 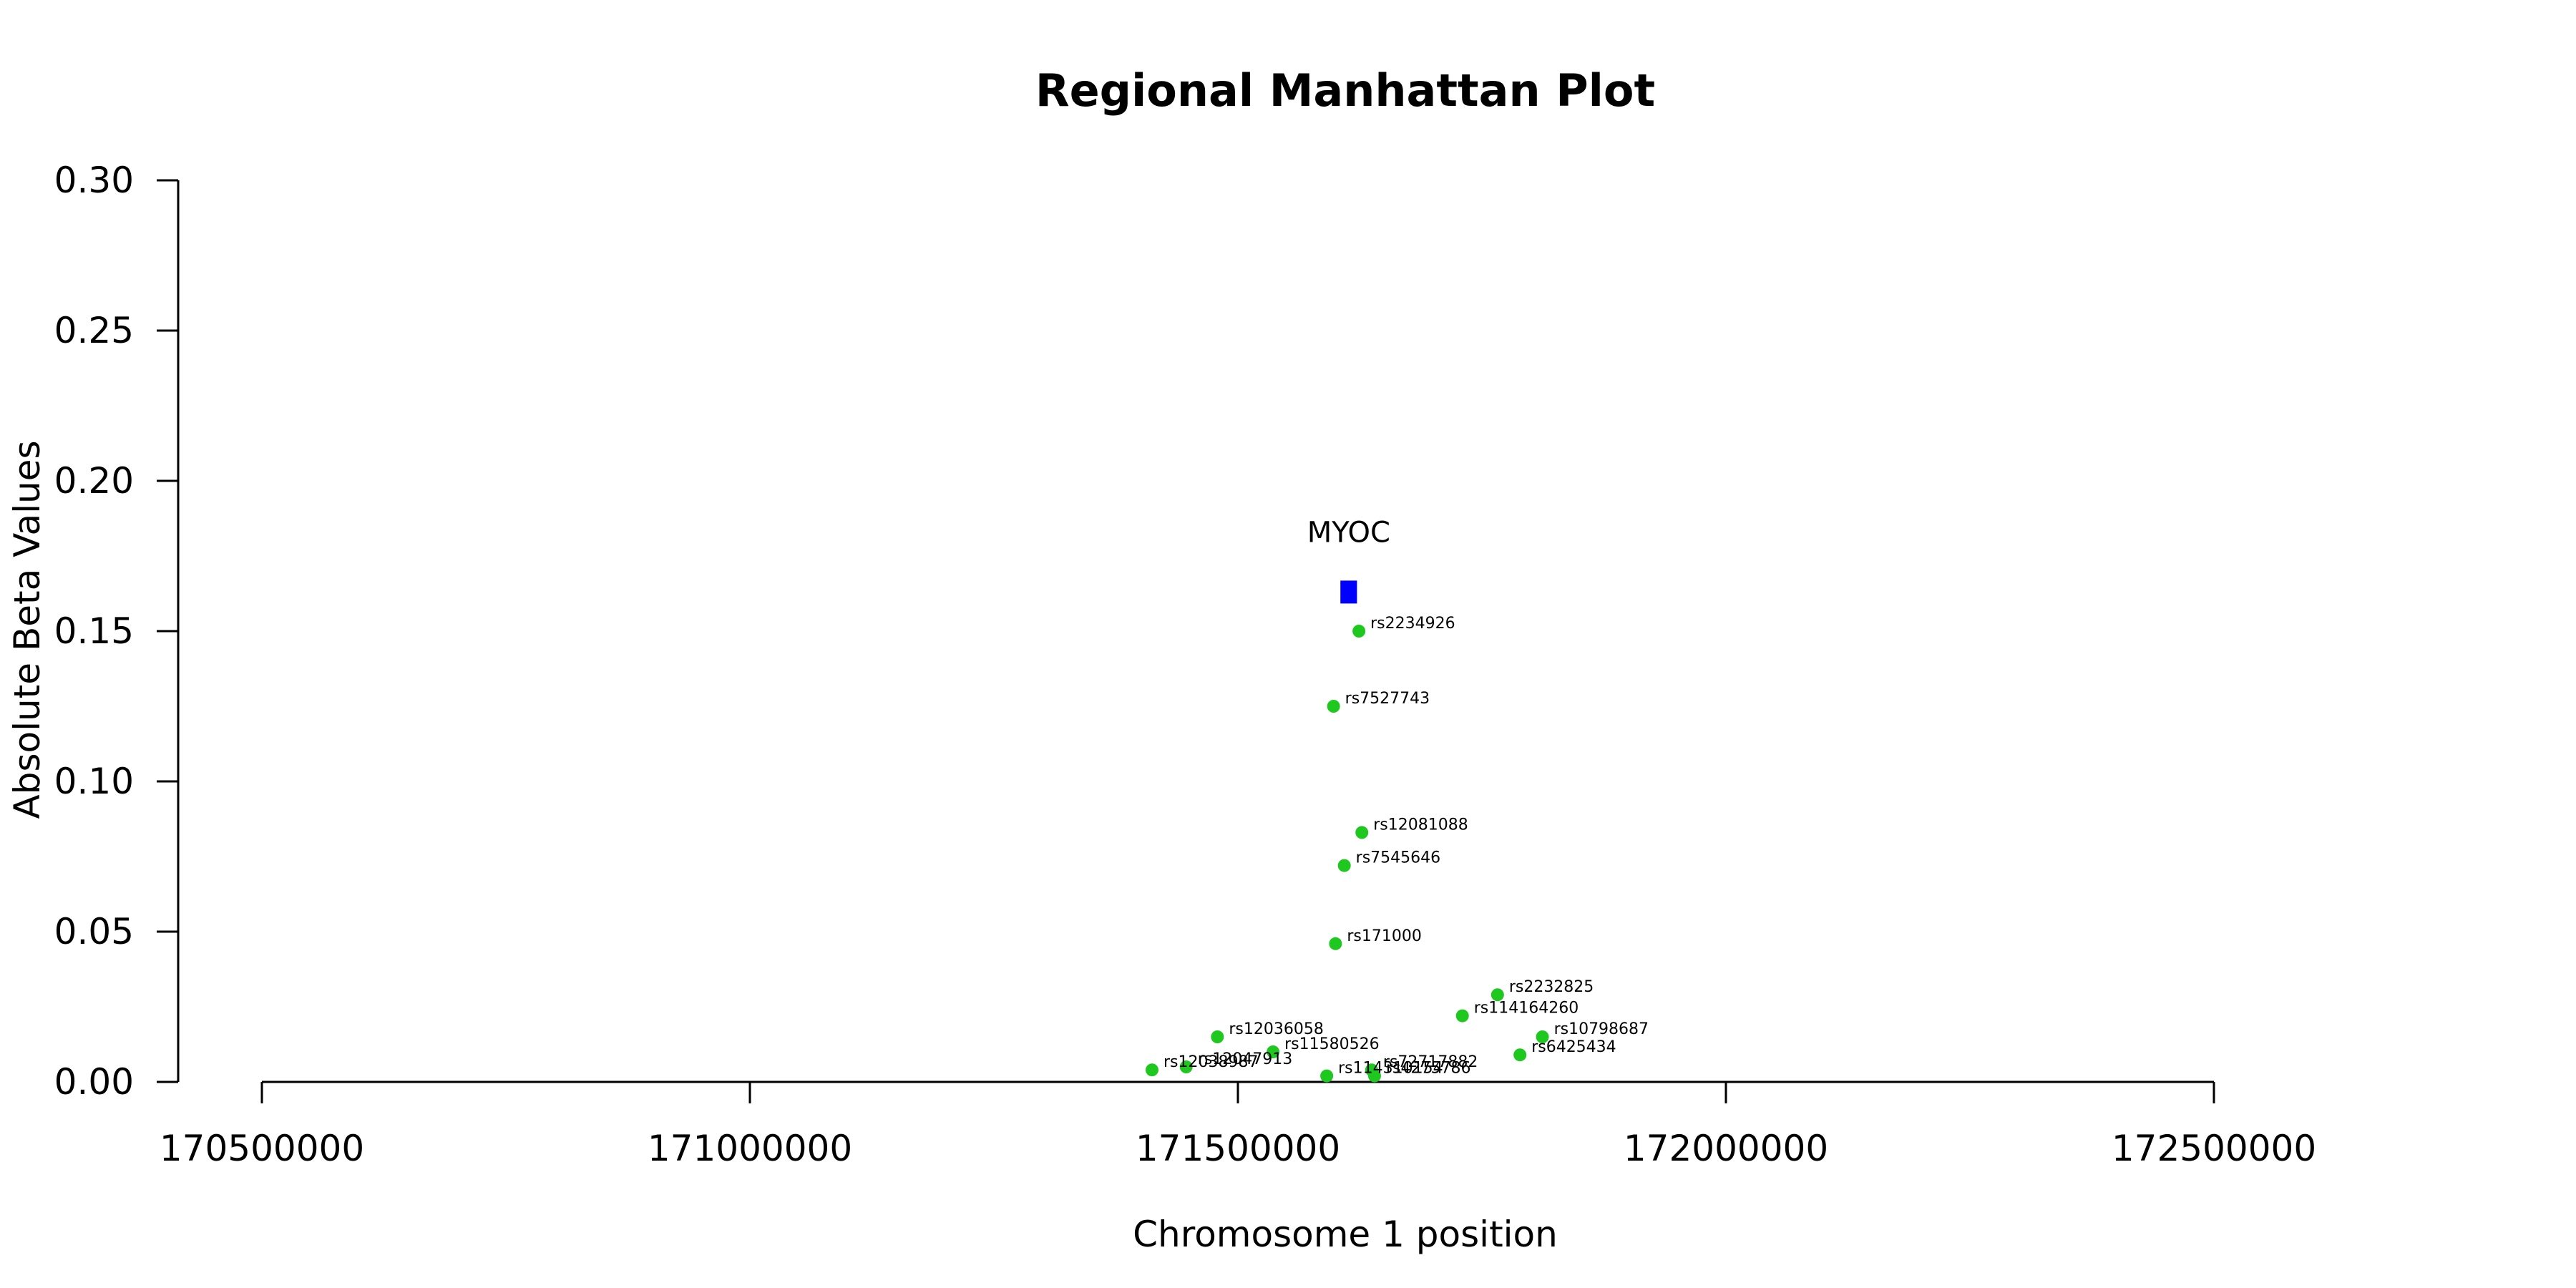 What do you see at coordinates (1348, 592) in the screenshot?
I see `gene-marker` at bounding box center [1348, 592].